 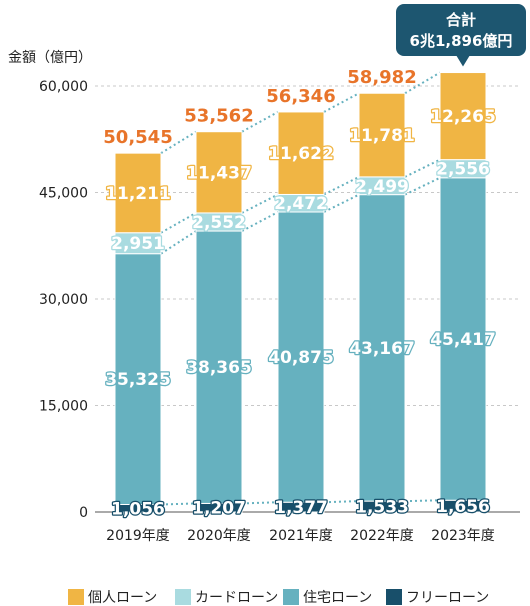 What do you see at coordinates (291, 597) in the screenshot?
I see `legend-swatch-housing` at bounding box center [291, 597].